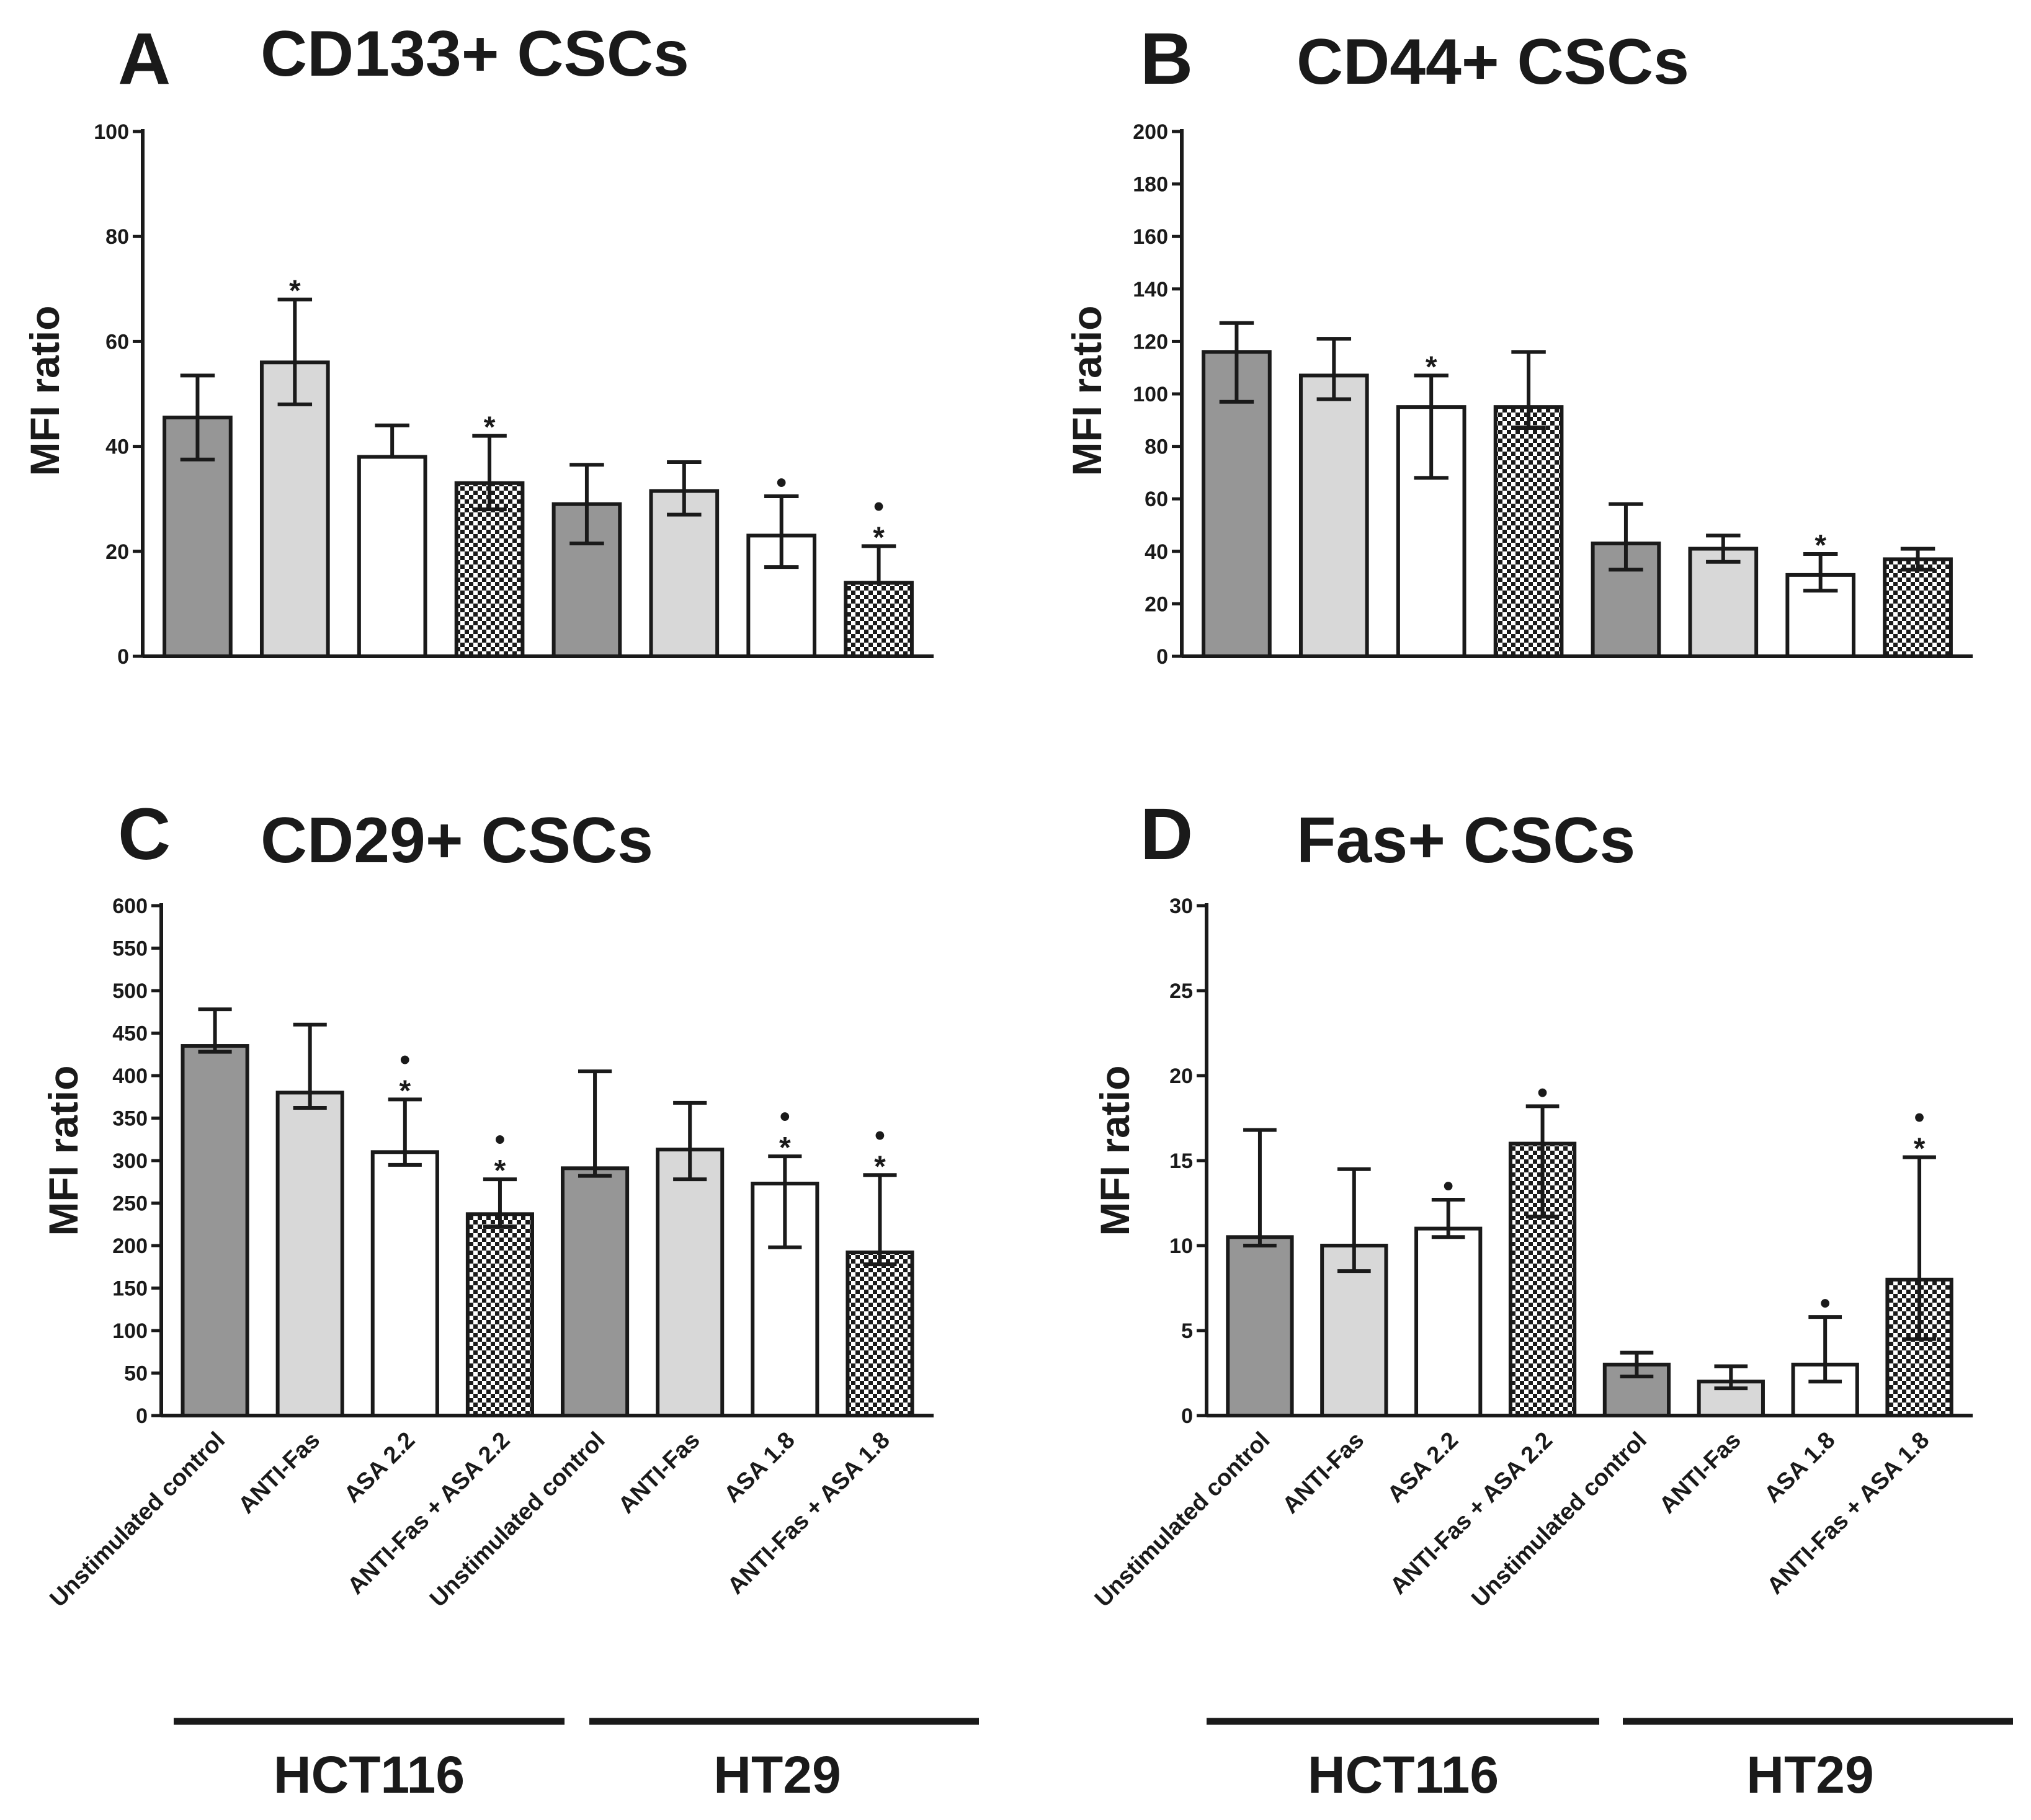 The width and height of the screenshot is (2031, 1820). I want to click on group-label-ht29-left: HT29, so click(777, 1775).